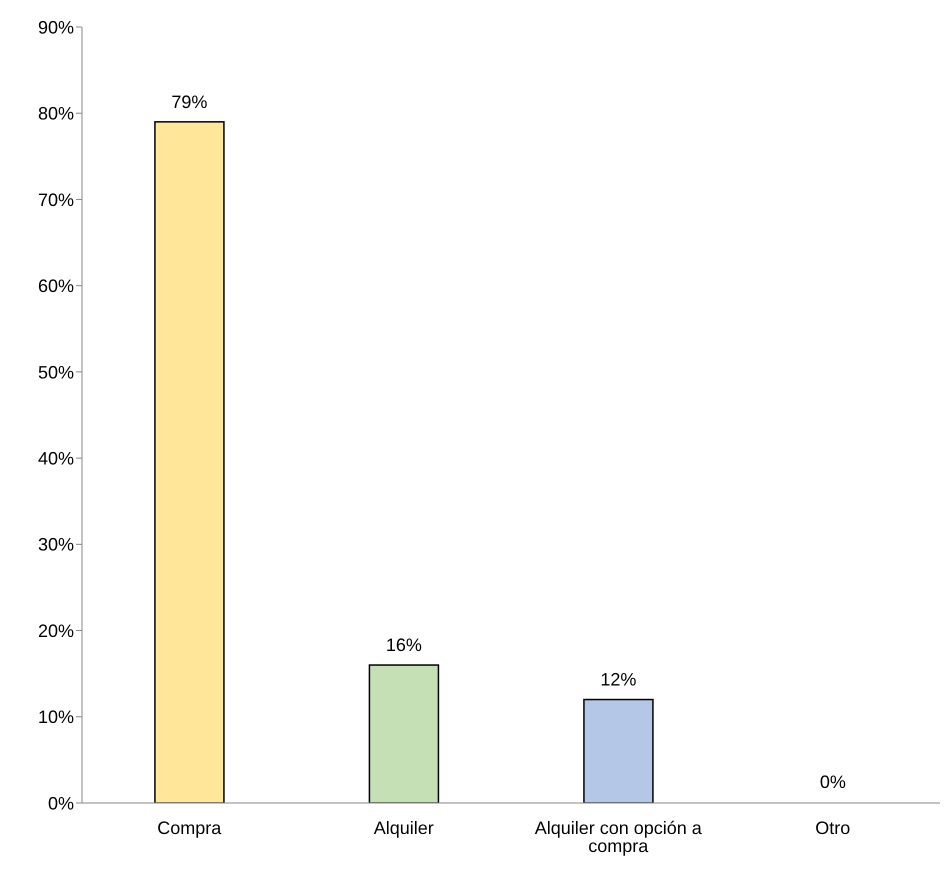 Image resolution: width=948 pixels, height=881 pixels. Describe the element at coordinates (618, 680) in the screenshot. I see `data-label: 12%` at that location.